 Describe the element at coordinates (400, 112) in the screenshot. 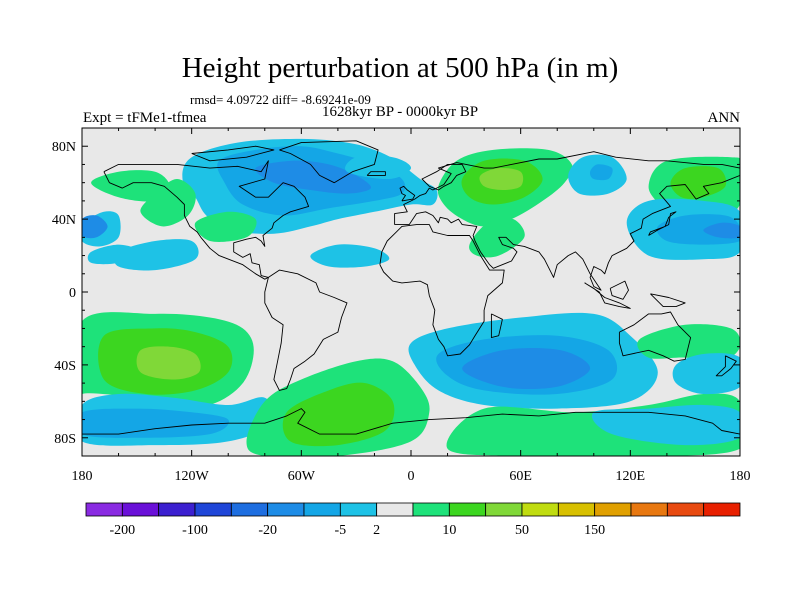

I see `period-label: 1628kyr BP - 0000kyr BP` at that location.